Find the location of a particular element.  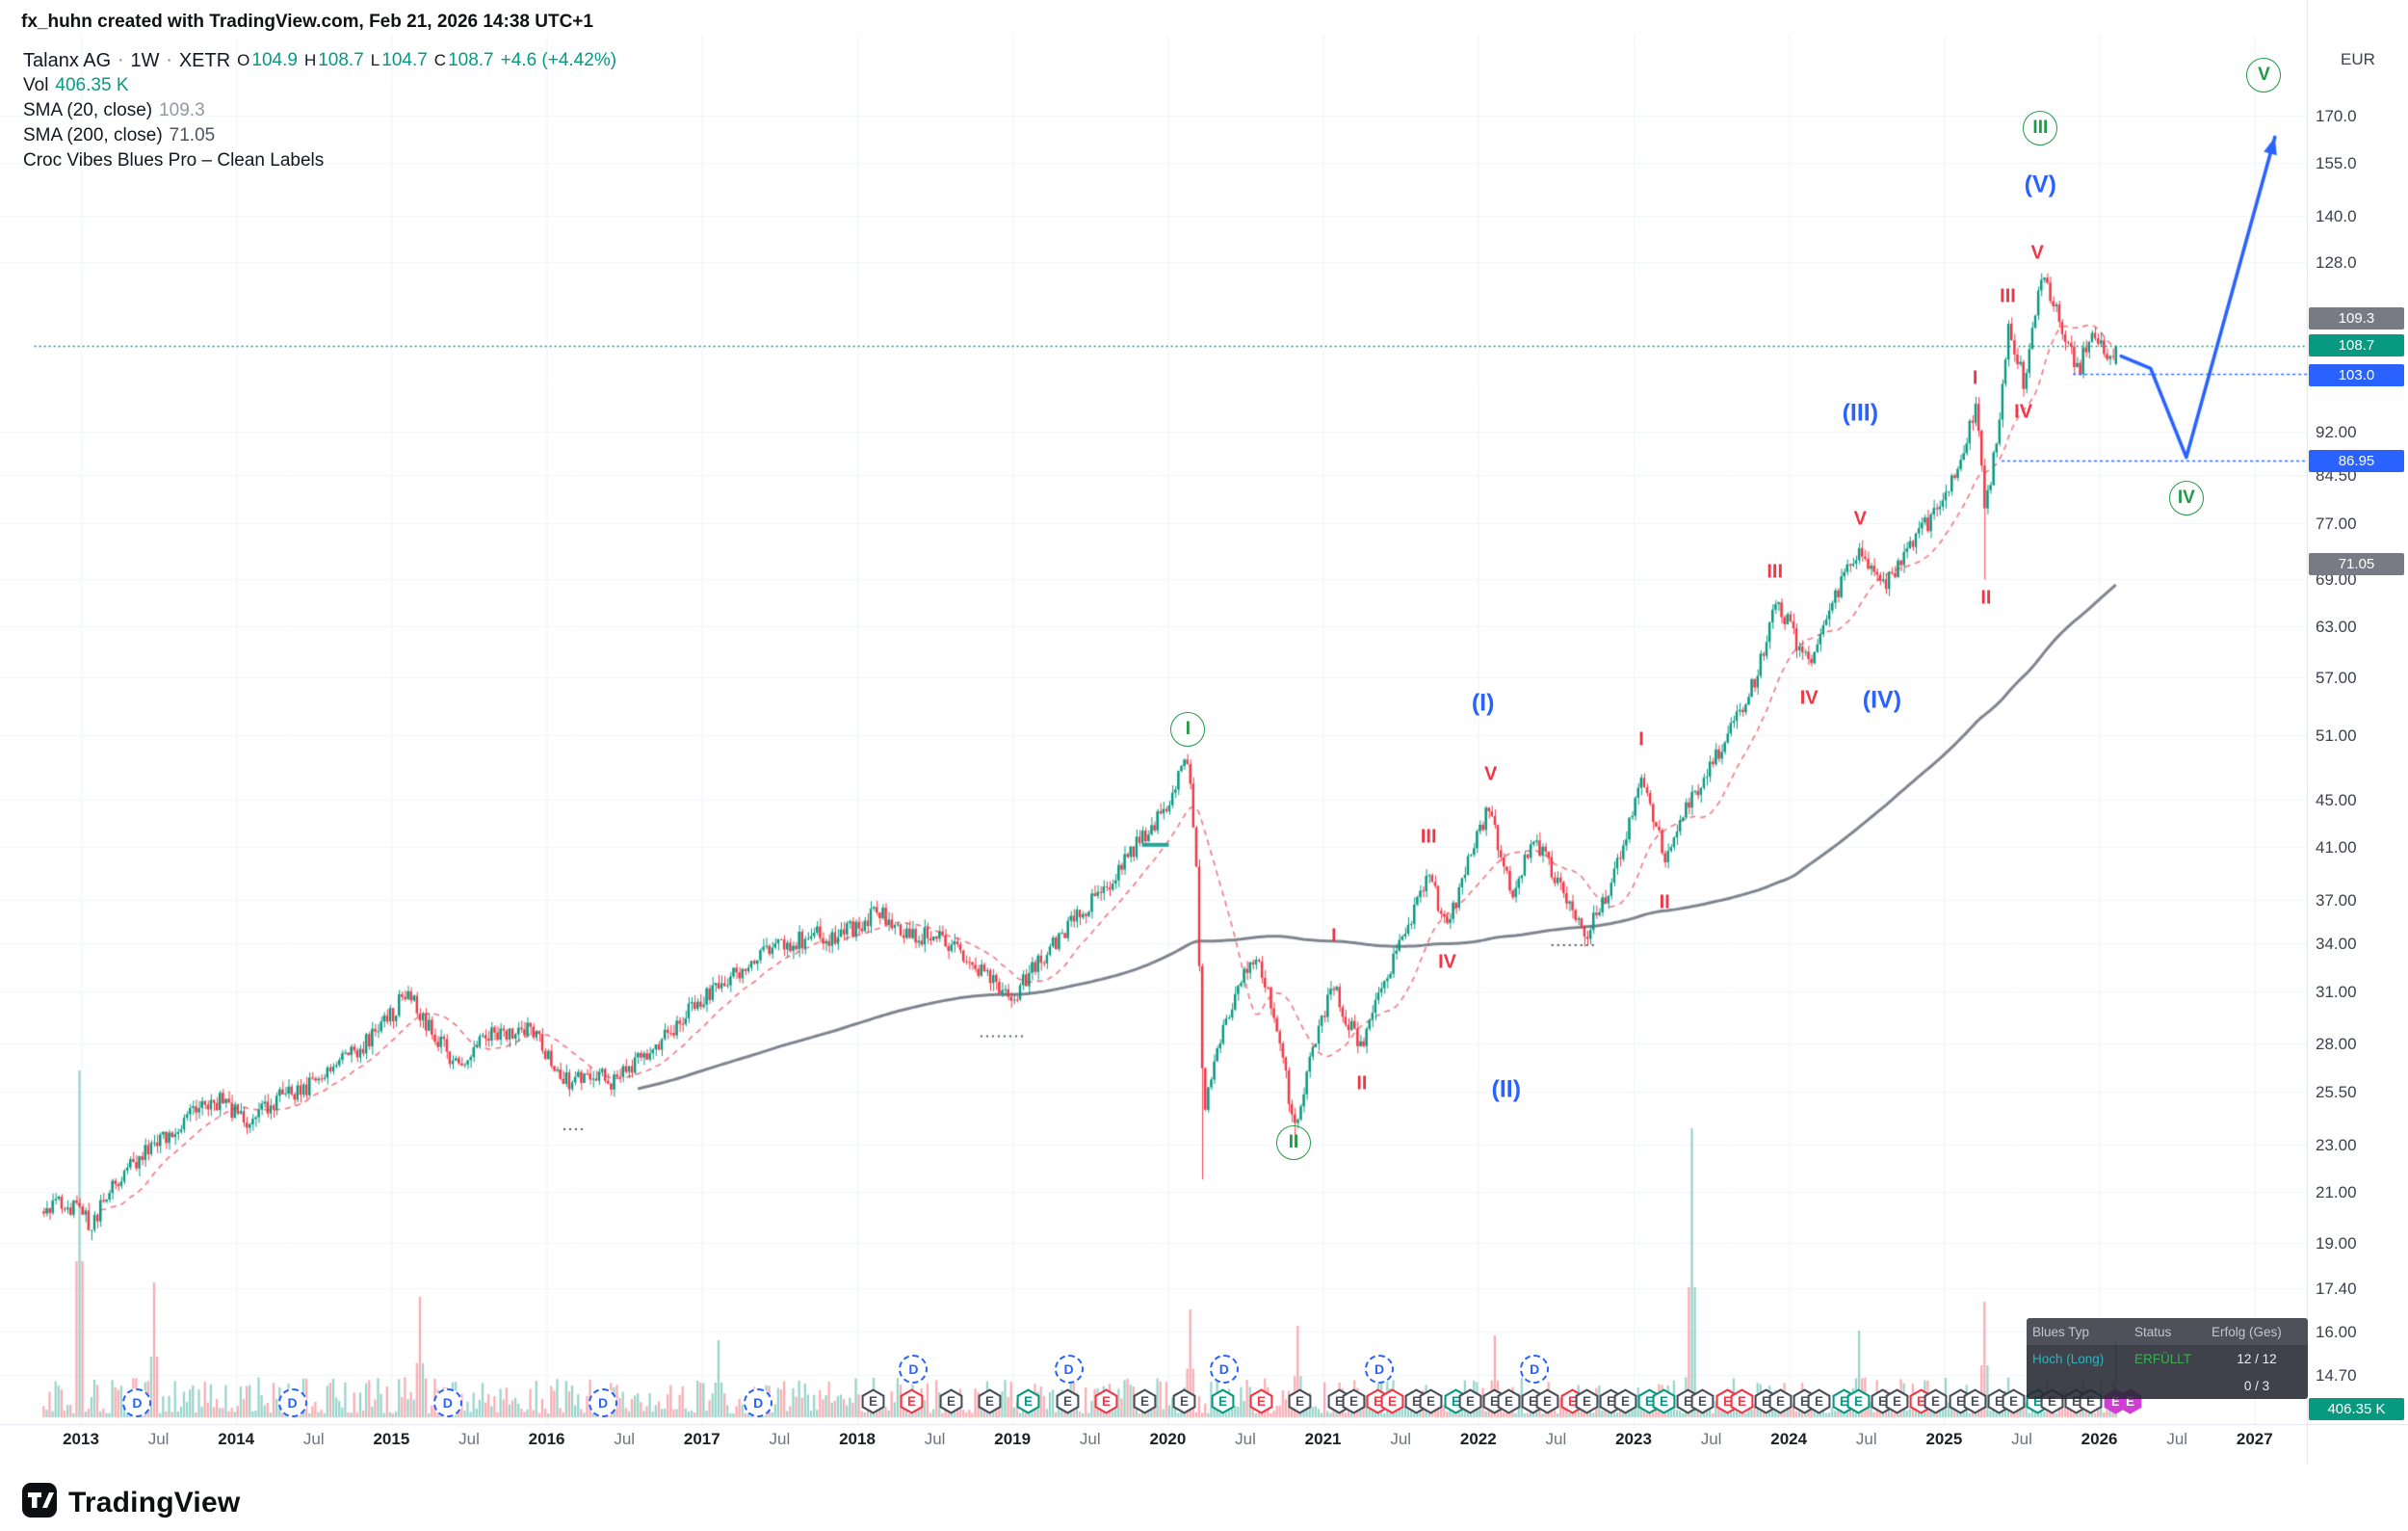

indicator-label: Croc Vibes Blues Pro – Clean Labels is located at coordinates (174, 160).